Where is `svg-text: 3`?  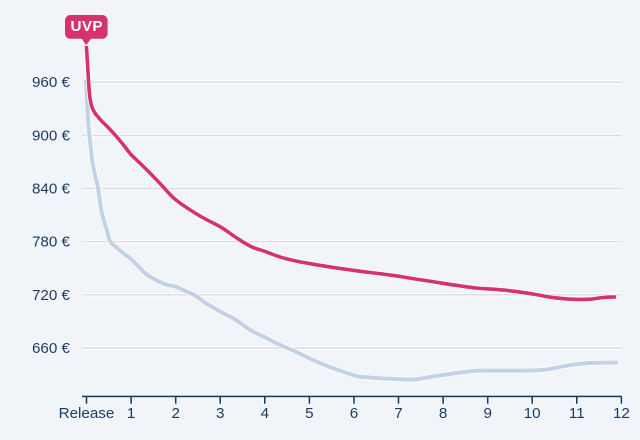 svg-text: 3 is located at coordinates (220, 413).